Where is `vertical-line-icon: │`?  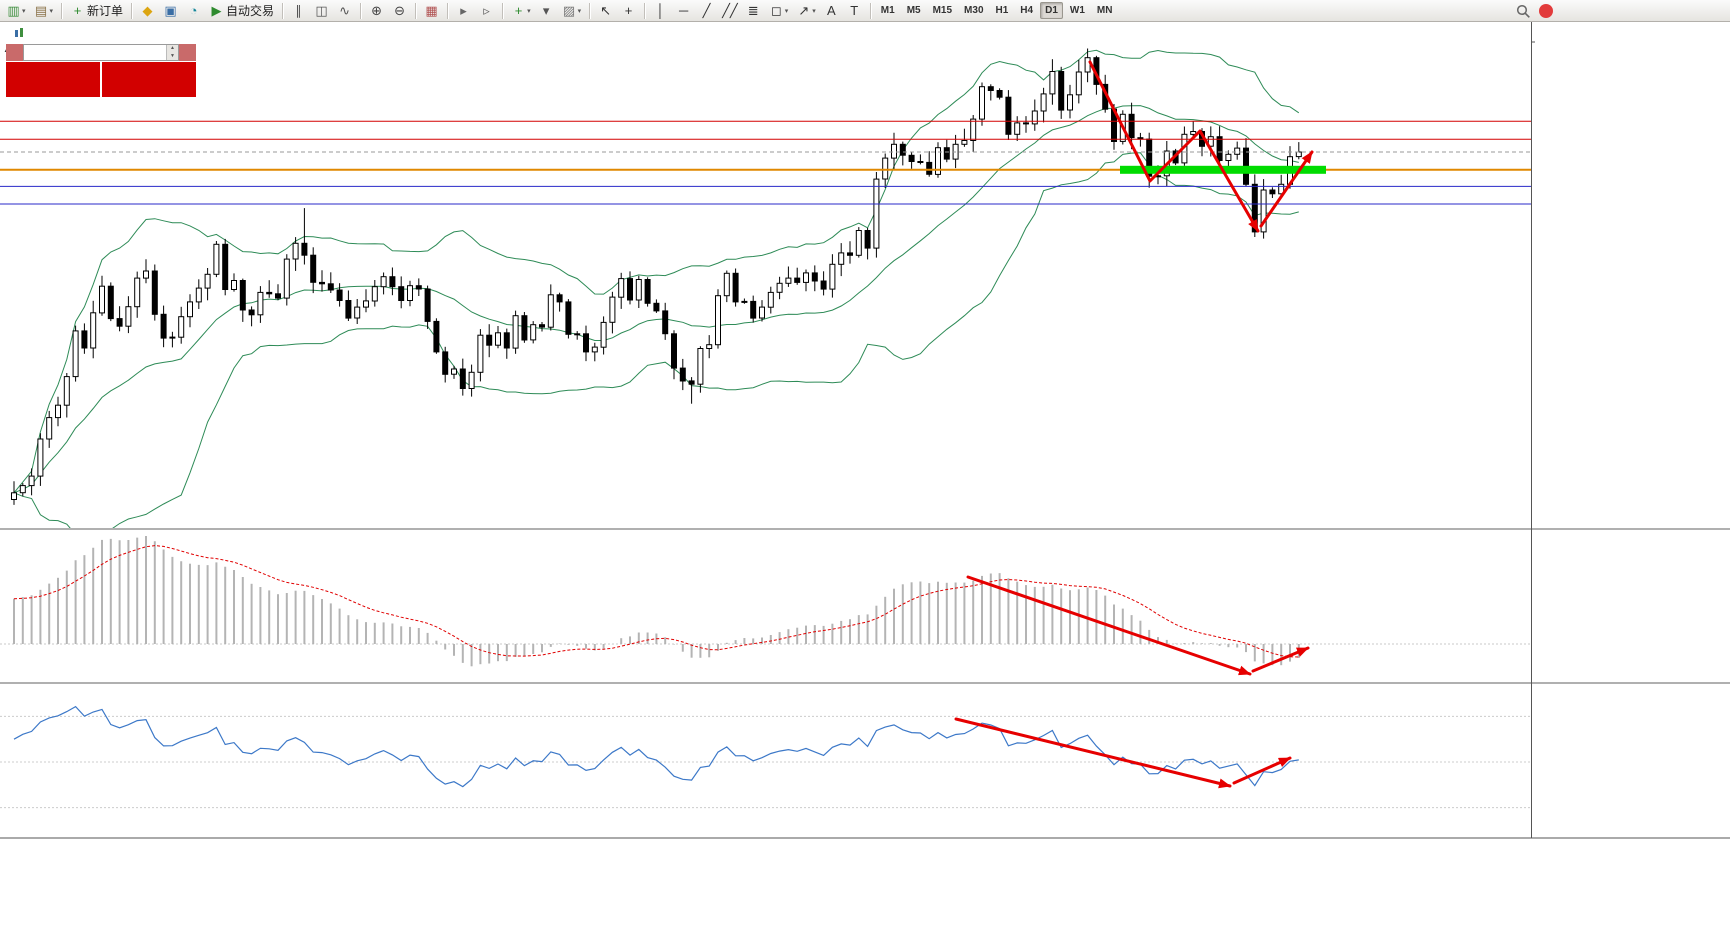 vertical-line-icon: │ is located at coordinates (660, 10).